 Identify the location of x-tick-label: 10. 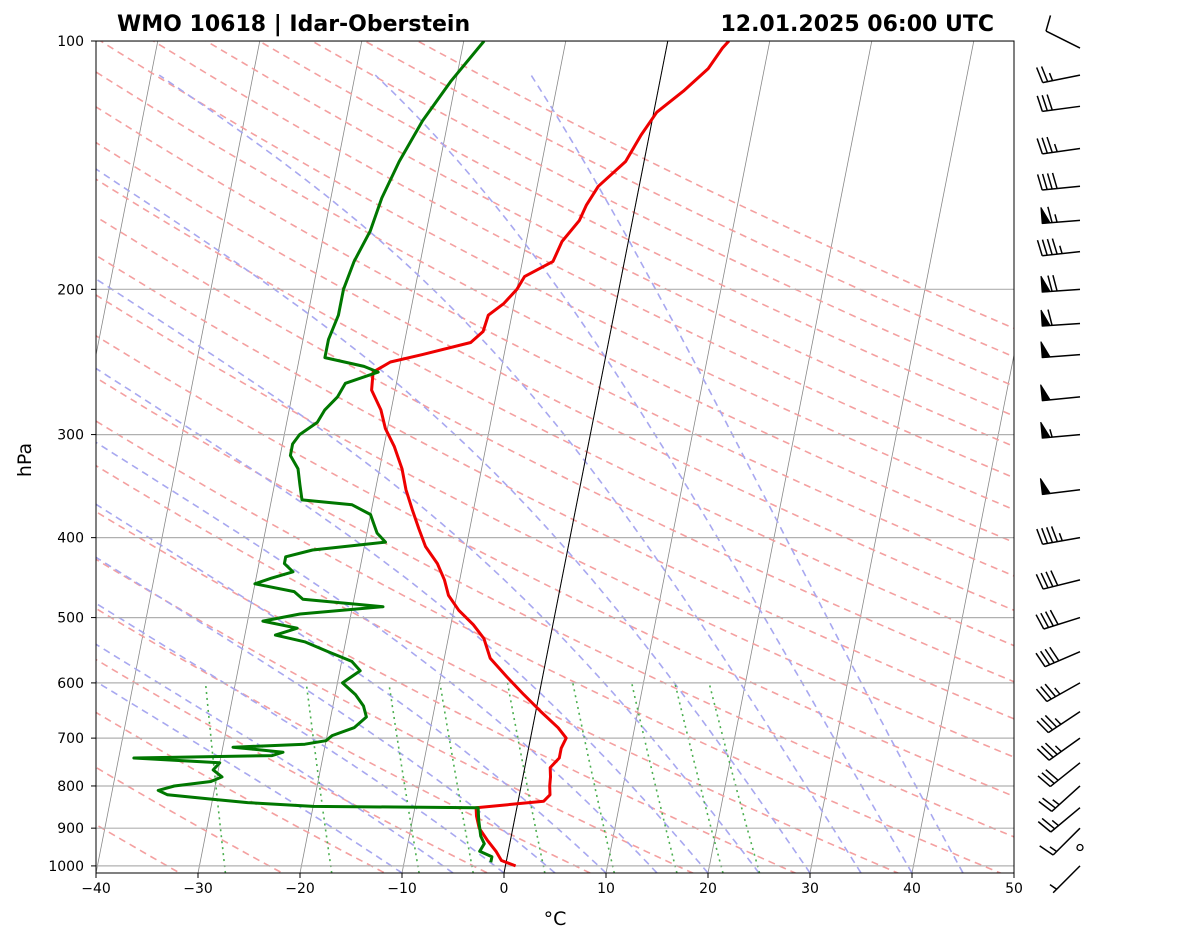
(606, 889).